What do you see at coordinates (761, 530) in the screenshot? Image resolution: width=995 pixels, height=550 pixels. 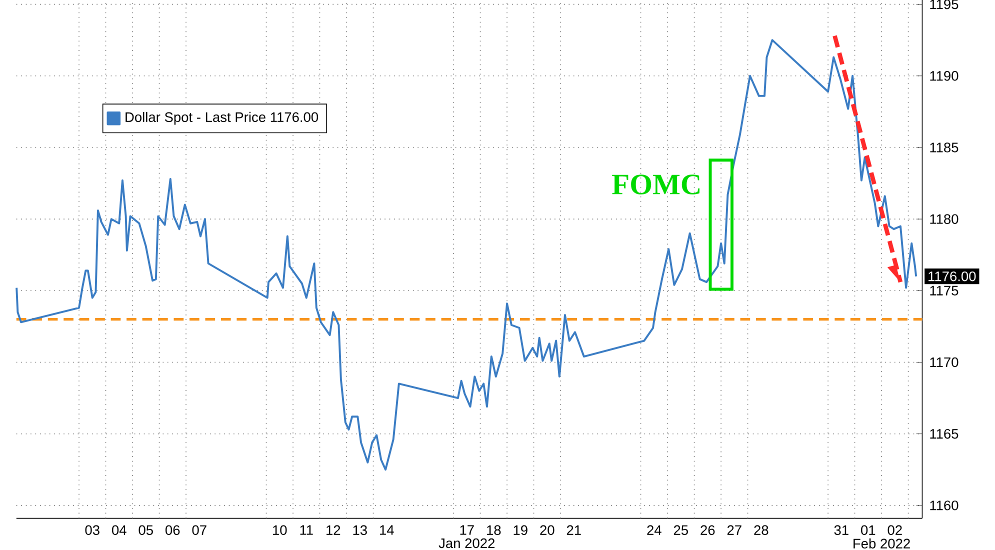 I see `x-tick-label: 28` at bounding box center [761, 530].